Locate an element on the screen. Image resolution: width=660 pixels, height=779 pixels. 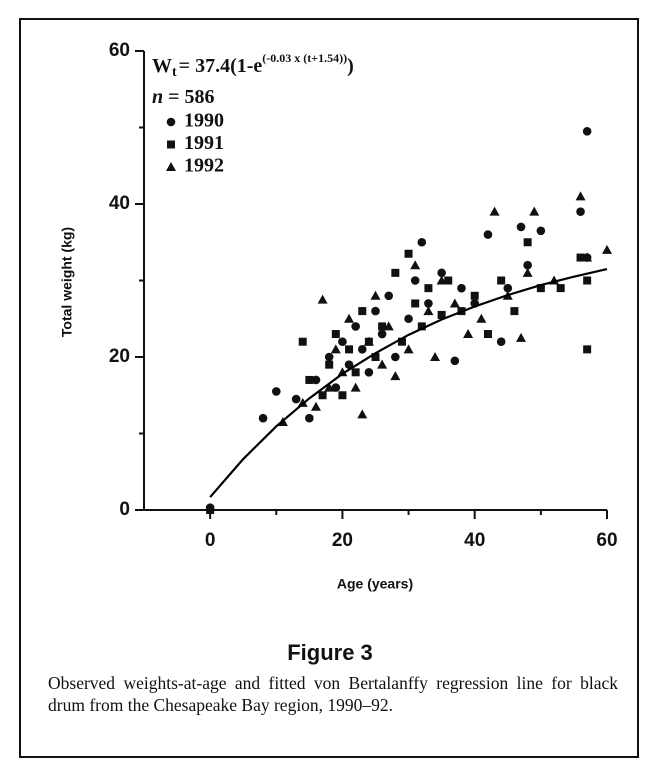
x-tick-label: 20 is located at coordinates (342, 540).